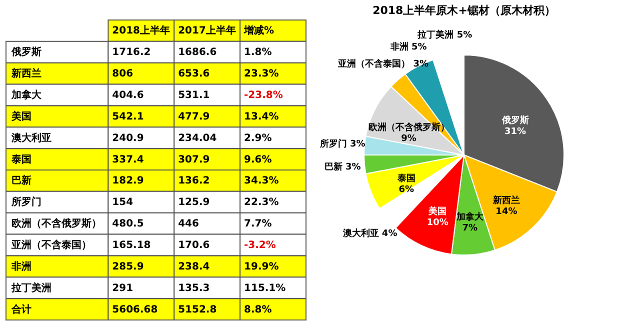 Image resolution: width=620 pixels, height=321 pixels. I want to click on slice-label: 新西兰, so click(506, 200).